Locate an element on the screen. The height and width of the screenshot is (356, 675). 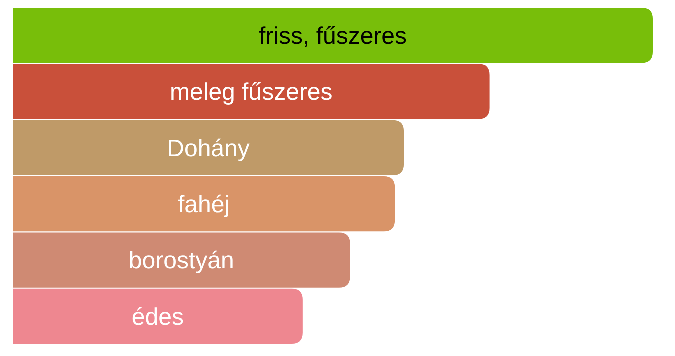
y-tick-label: édes is located at coordinates (158, 317).